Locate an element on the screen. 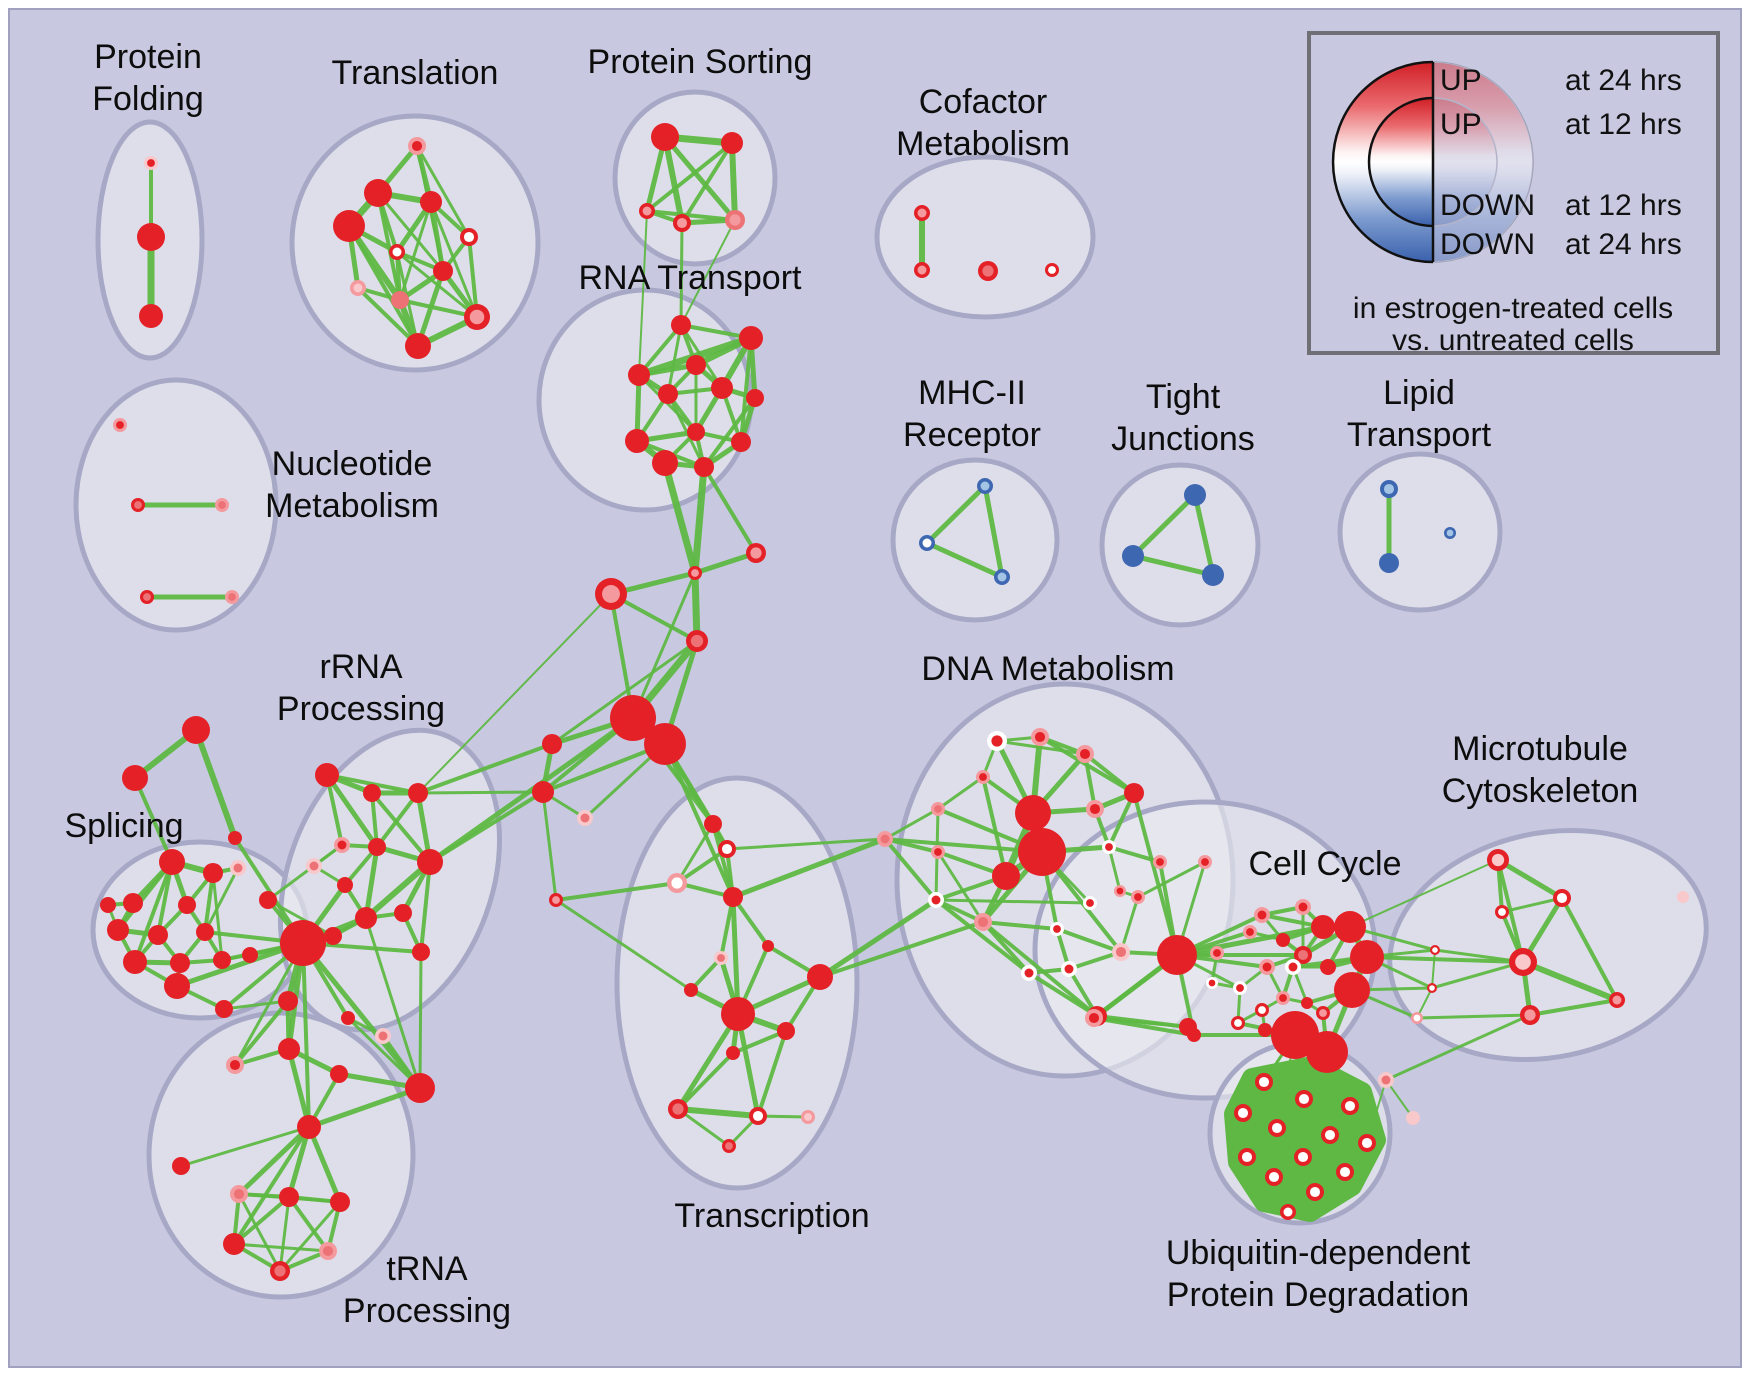 This screenshot has height=1376, width=1750. cluster-label-rna-transport-line0: RNA Transport is located at coordinates (691, 278).